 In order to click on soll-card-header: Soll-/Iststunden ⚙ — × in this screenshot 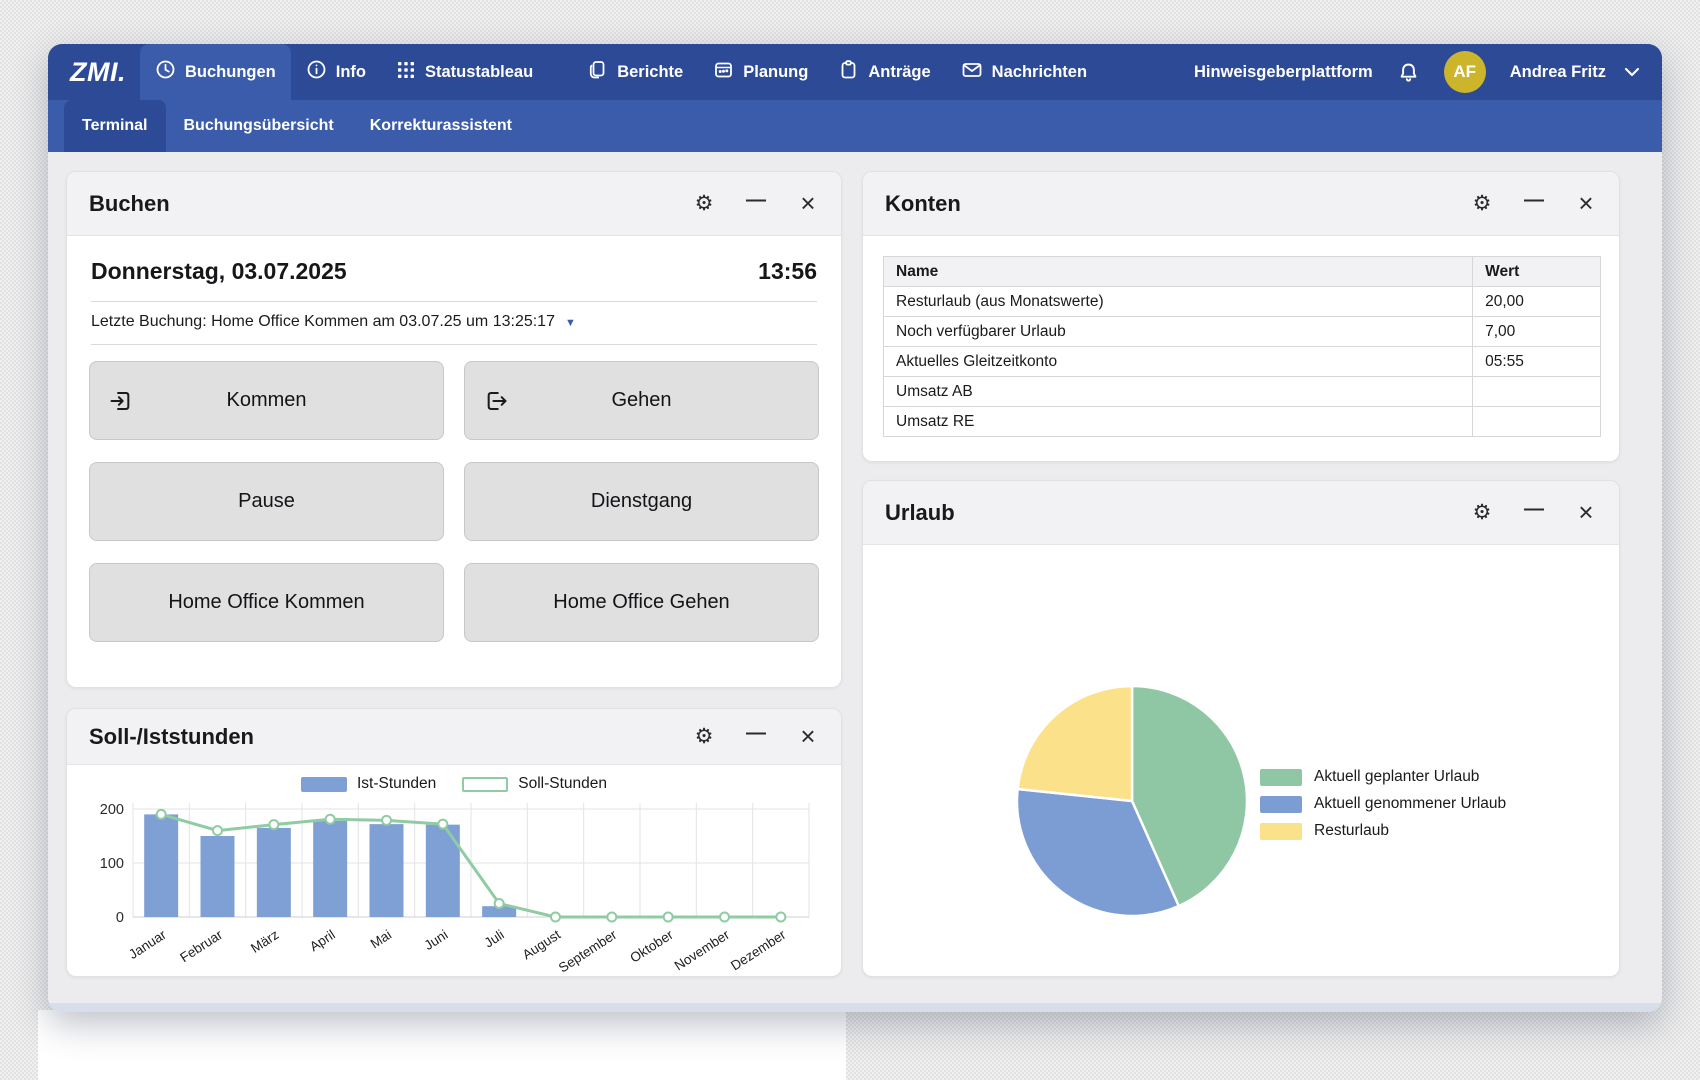, I will do `click(454, 737)`.